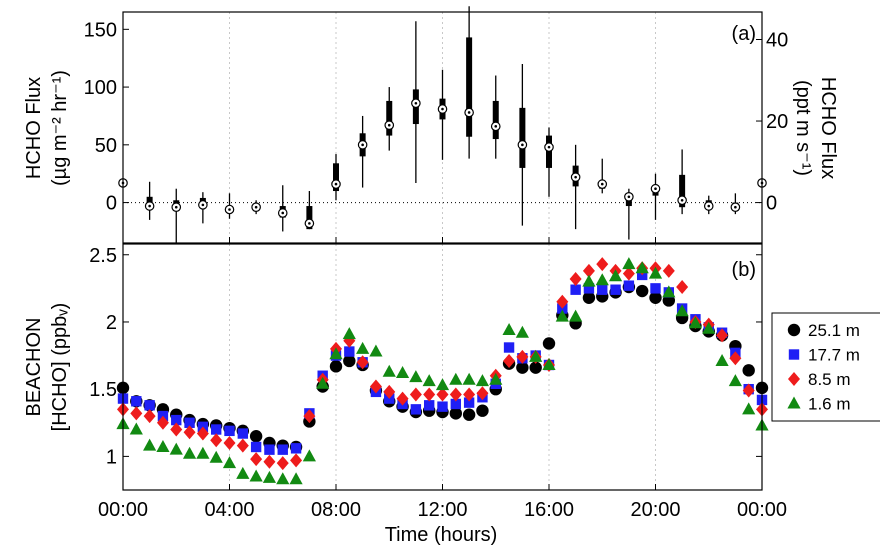 The height and width of the screenshot is (547, 880). What do you see at coordinates (123, 510) in the screenshot?
I see `time-x-tick-label: 00:00` at bounding box center [123, 510].